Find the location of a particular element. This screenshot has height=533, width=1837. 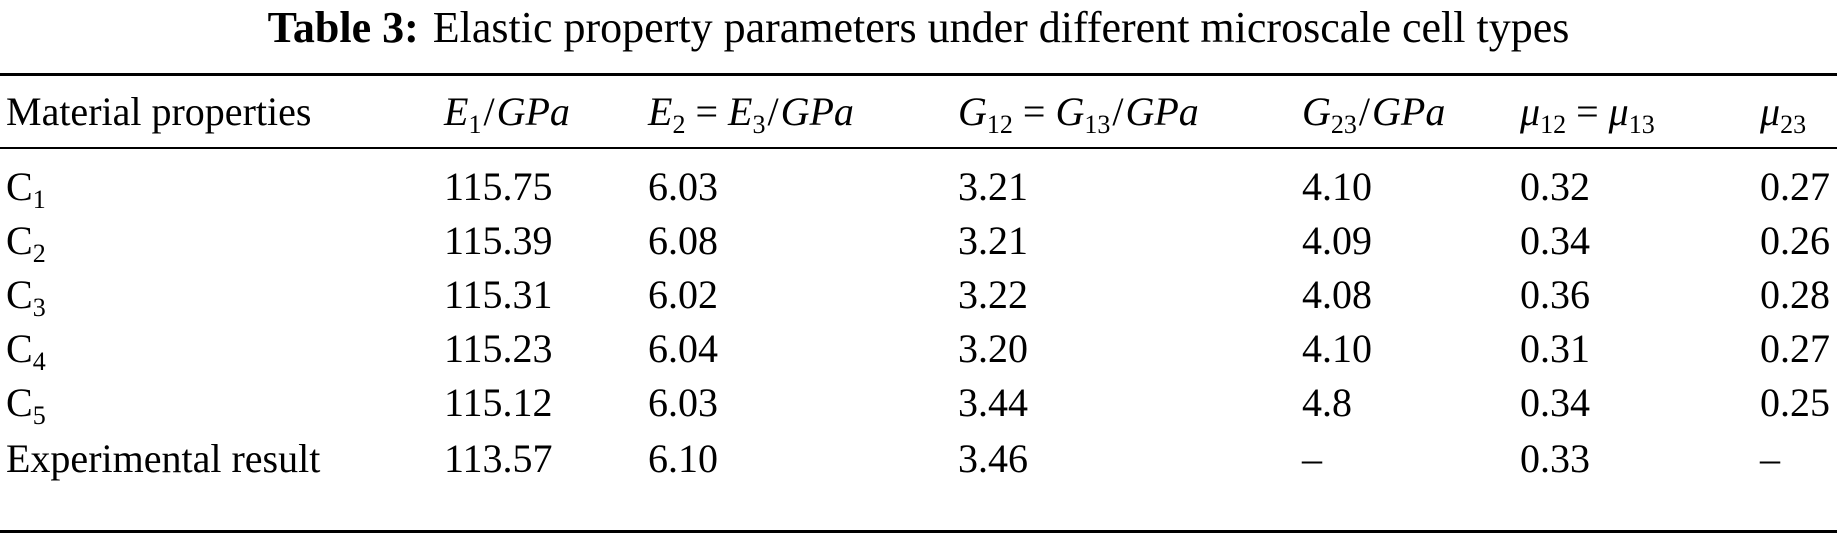

cell-g23: 4.8 is located at coordinates (1327, 402).